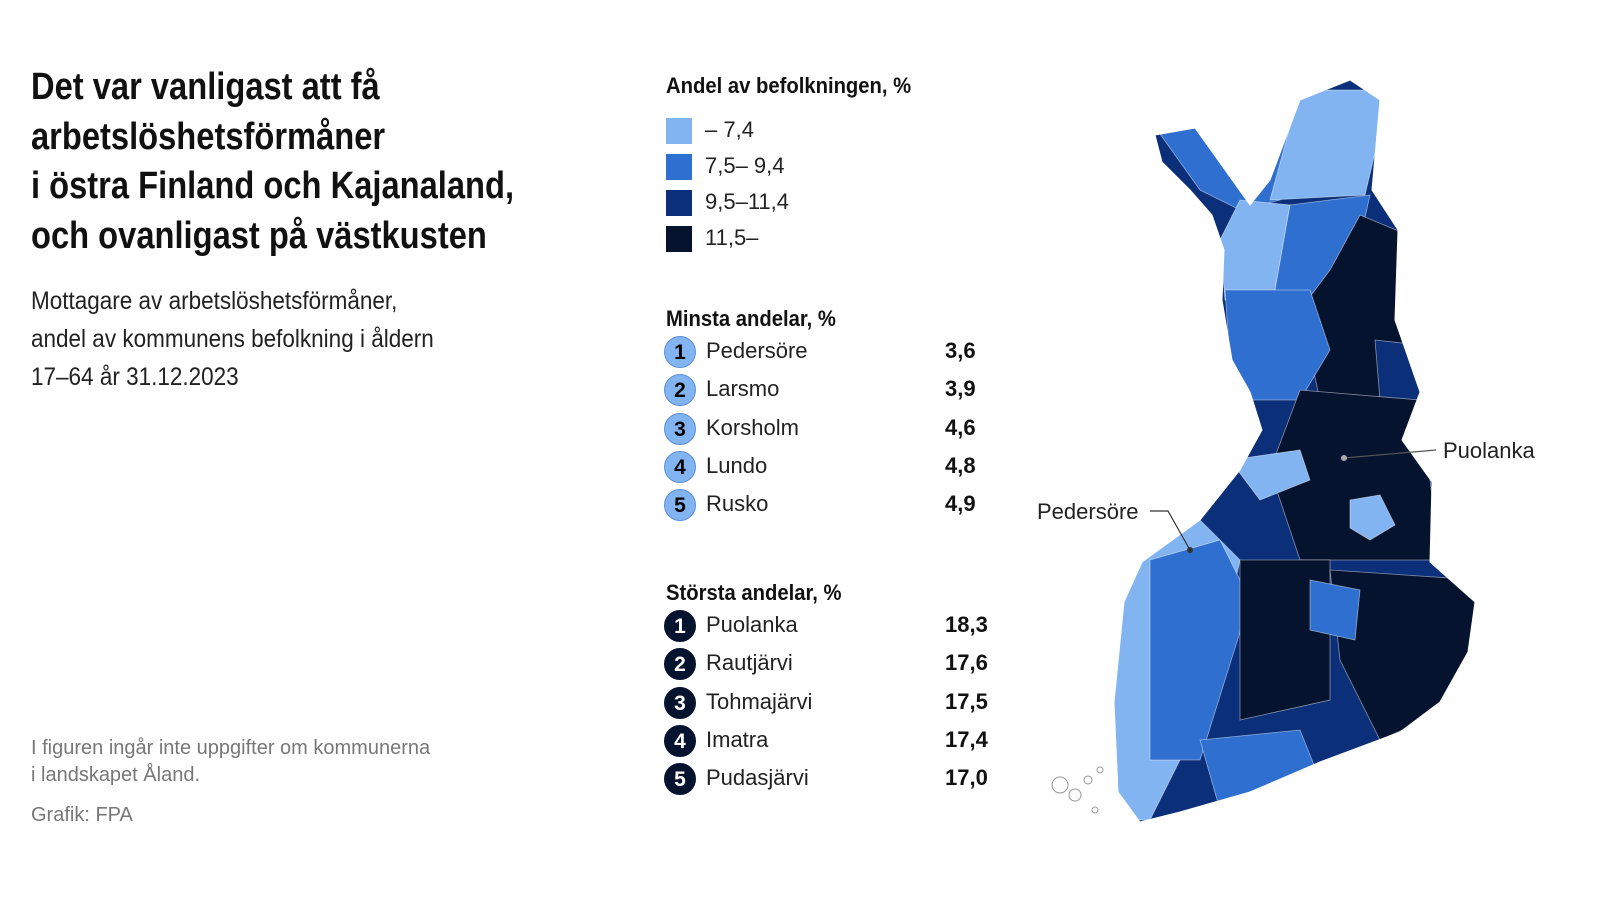  What do you see at coordinates (759, 701) in the screenshot?
I see `list-name: Tohmajärvi` at bounding box center [759, 701].